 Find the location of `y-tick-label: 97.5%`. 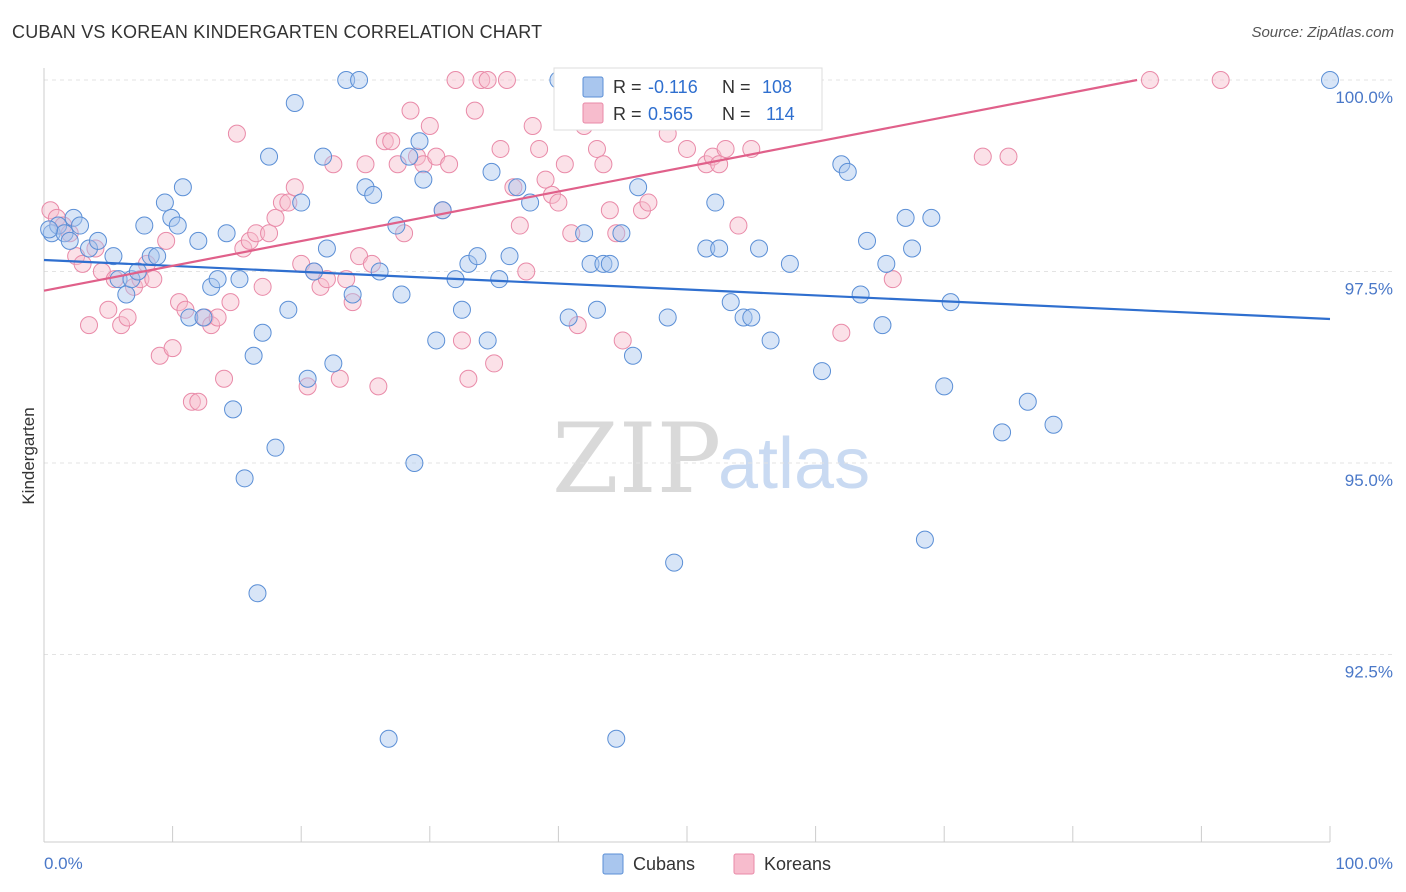

y-tick-label: 97.5% is located at coordinates (1369, 289).